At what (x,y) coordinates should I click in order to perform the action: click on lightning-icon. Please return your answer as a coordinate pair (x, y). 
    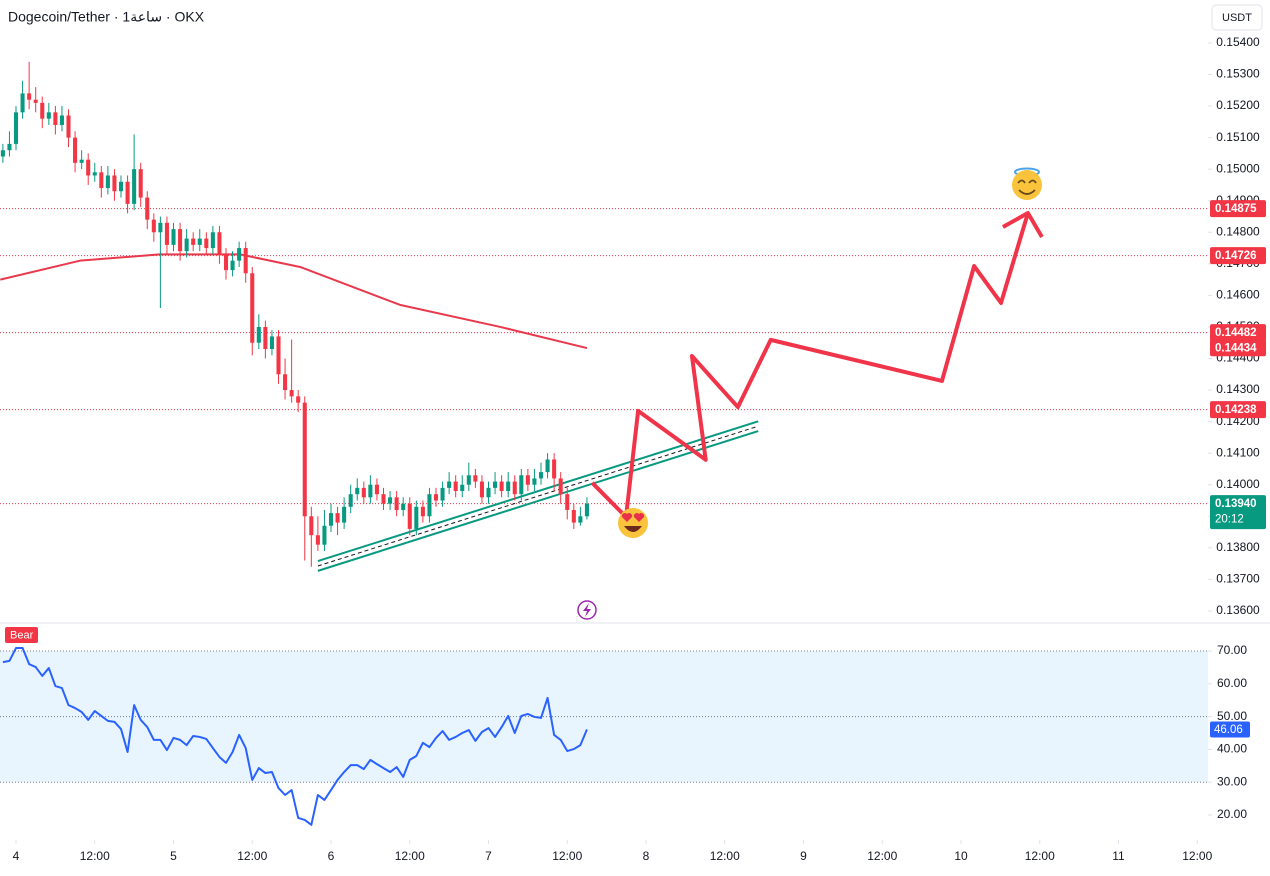
    Looking at the image, I should click on (587, 610).